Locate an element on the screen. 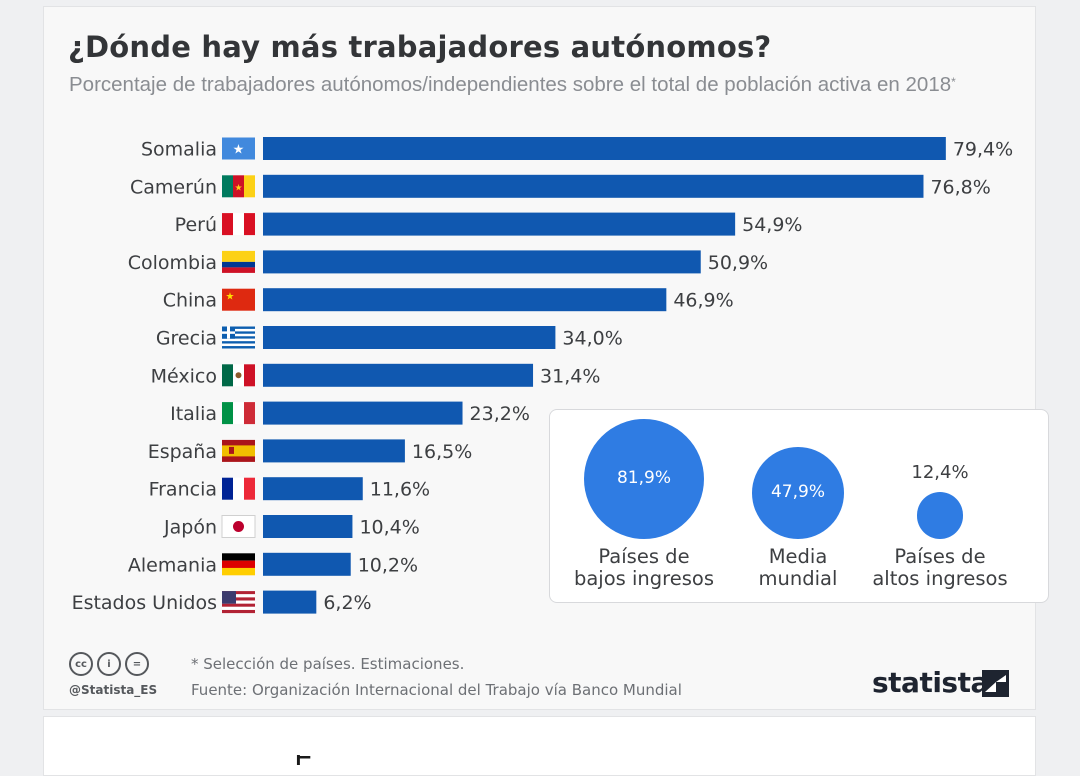 Image resolution: width=1080 pixels, height=776 pixels. income-caption-line: mundial is located at coordinates (798, 578).